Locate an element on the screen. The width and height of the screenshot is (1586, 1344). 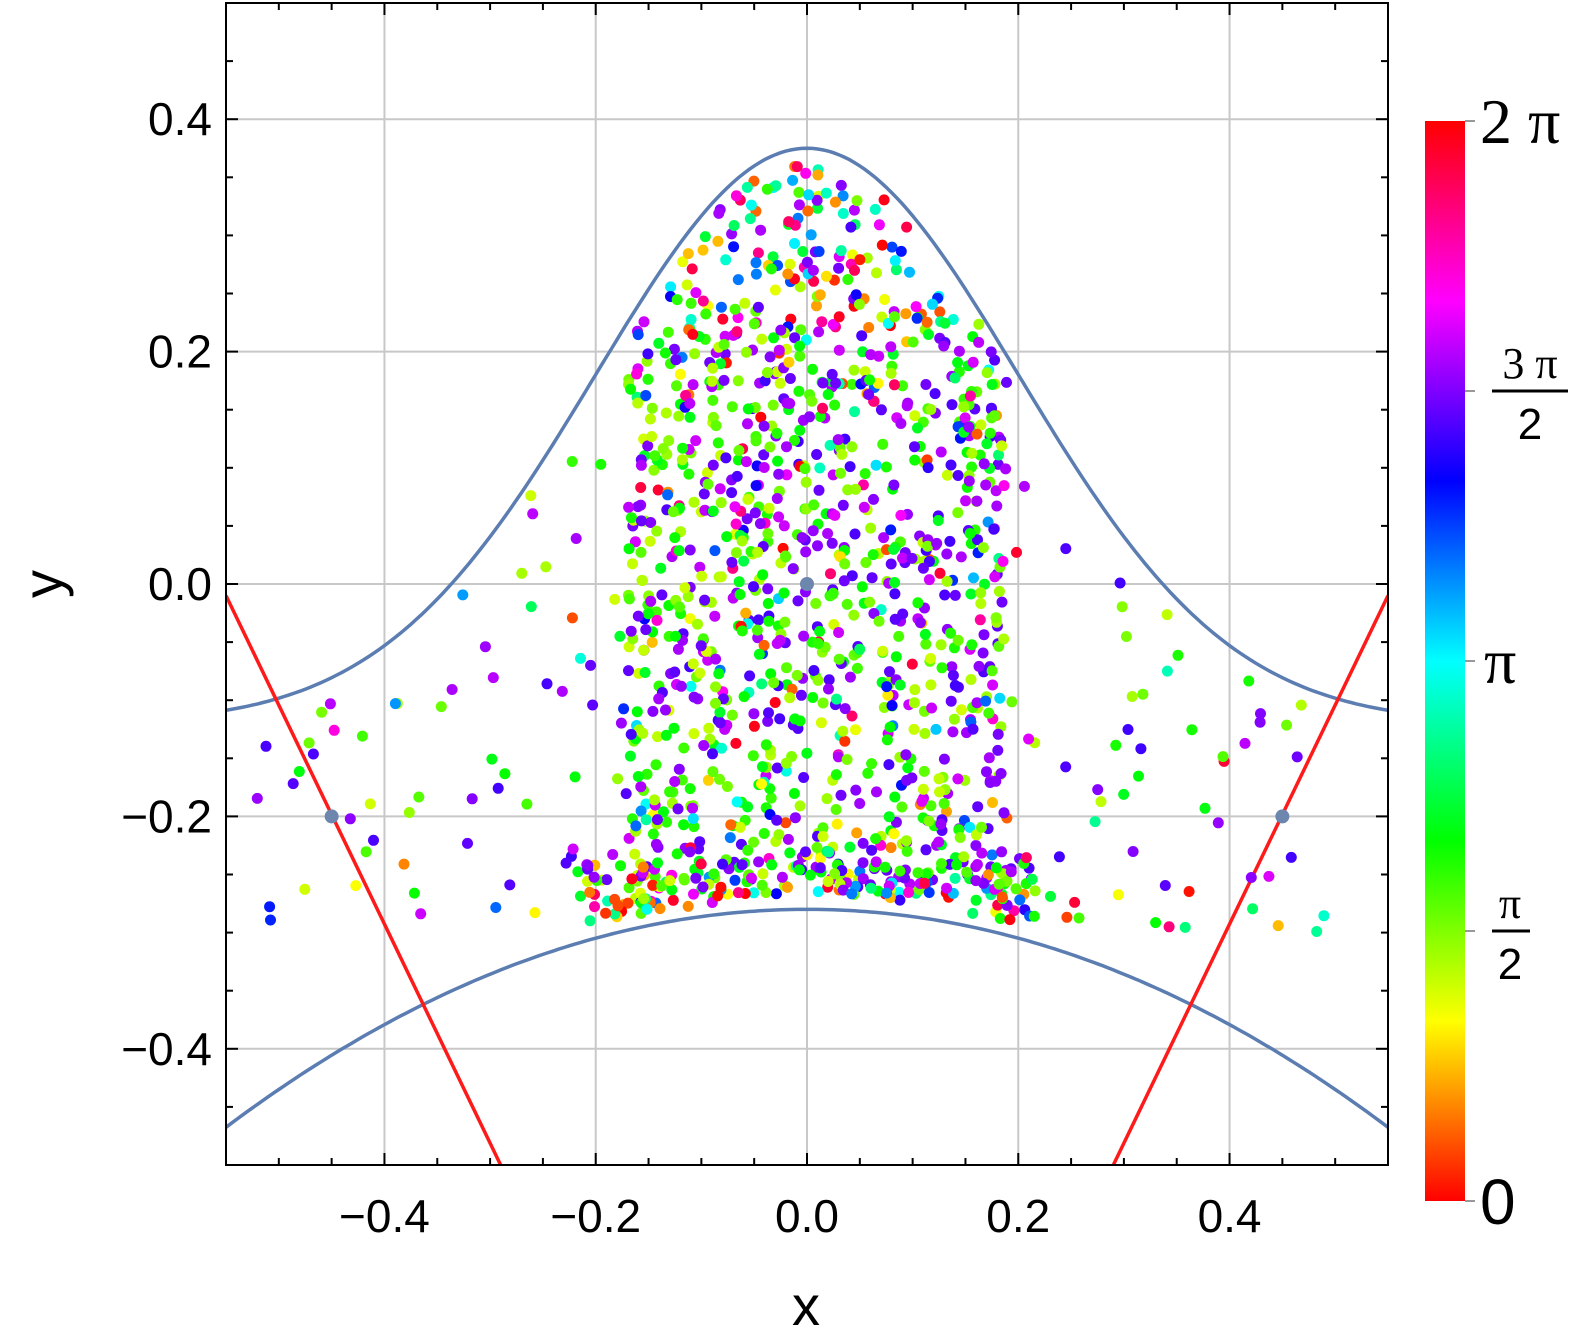
colorbar: 2 π 3 π 2 π π 2 0 is located at coordinates (1496, 662).